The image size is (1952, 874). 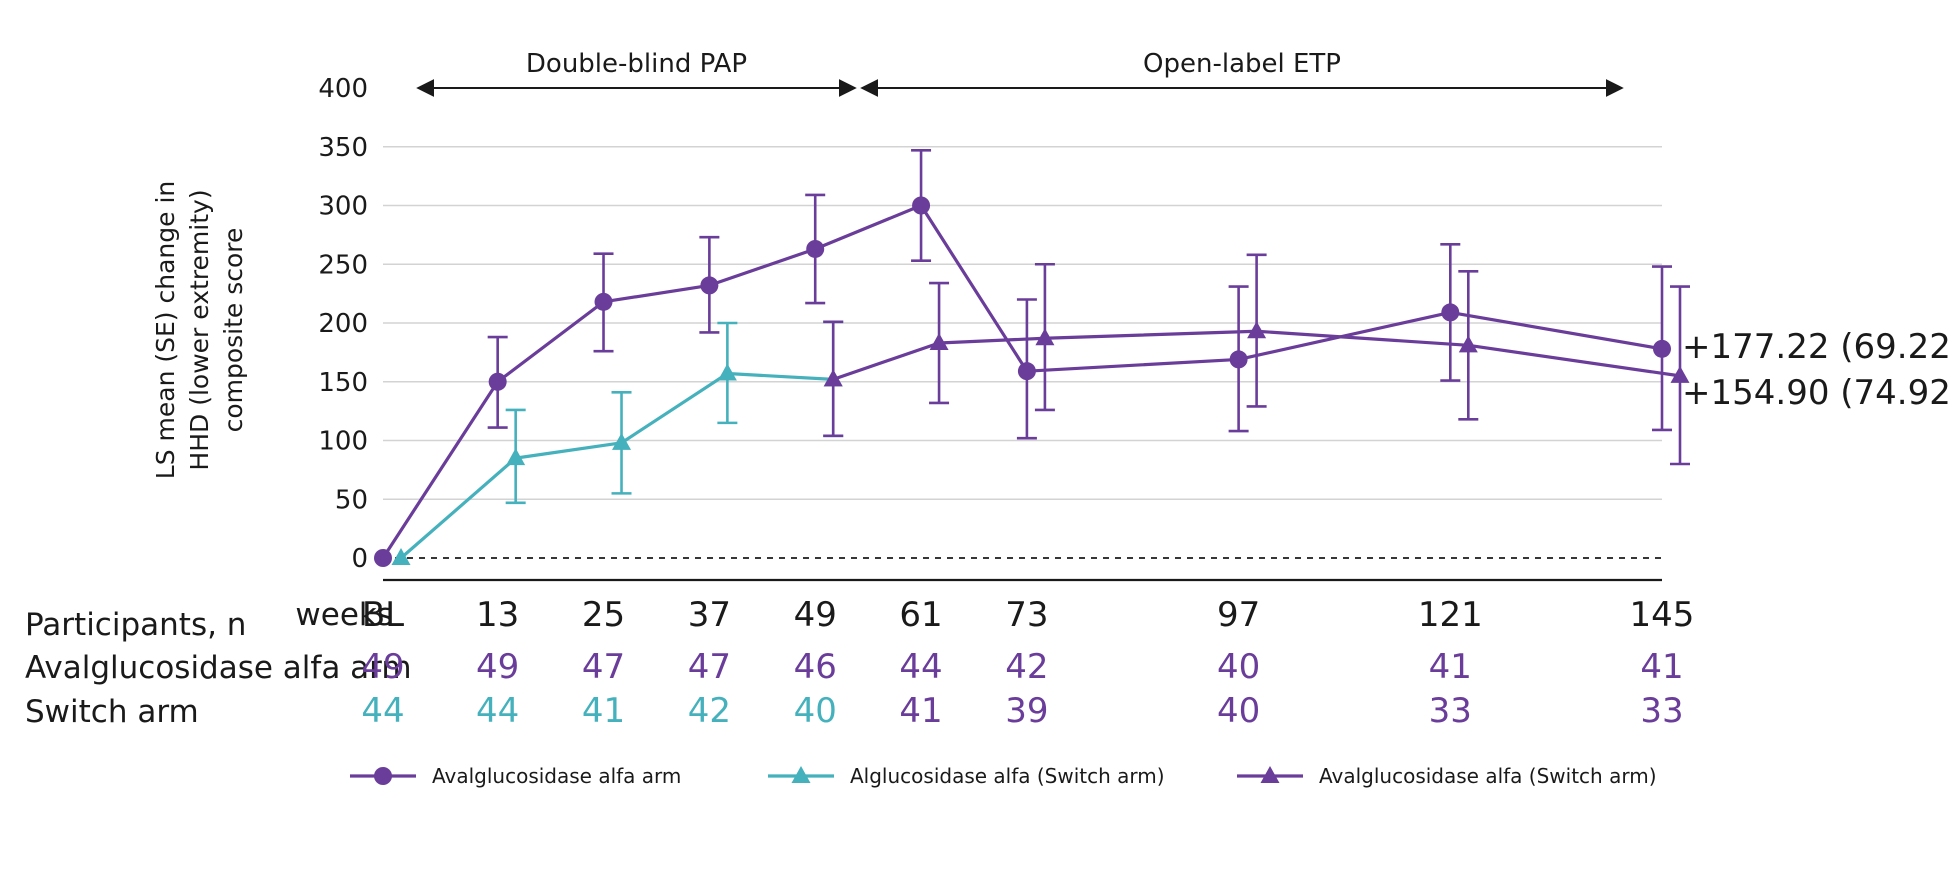 I want to click on y-tick-label: 350, so click(x=343, y=148).